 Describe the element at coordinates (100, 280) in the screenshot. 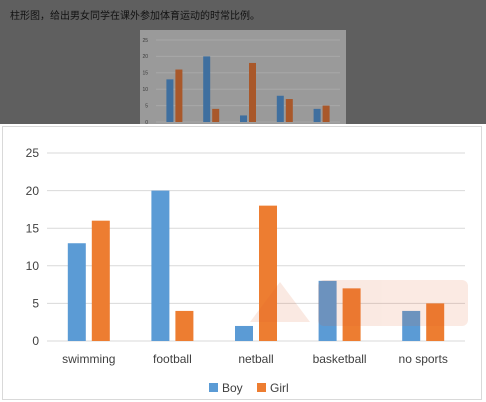

I see `bar-girl-swimming` at that location.